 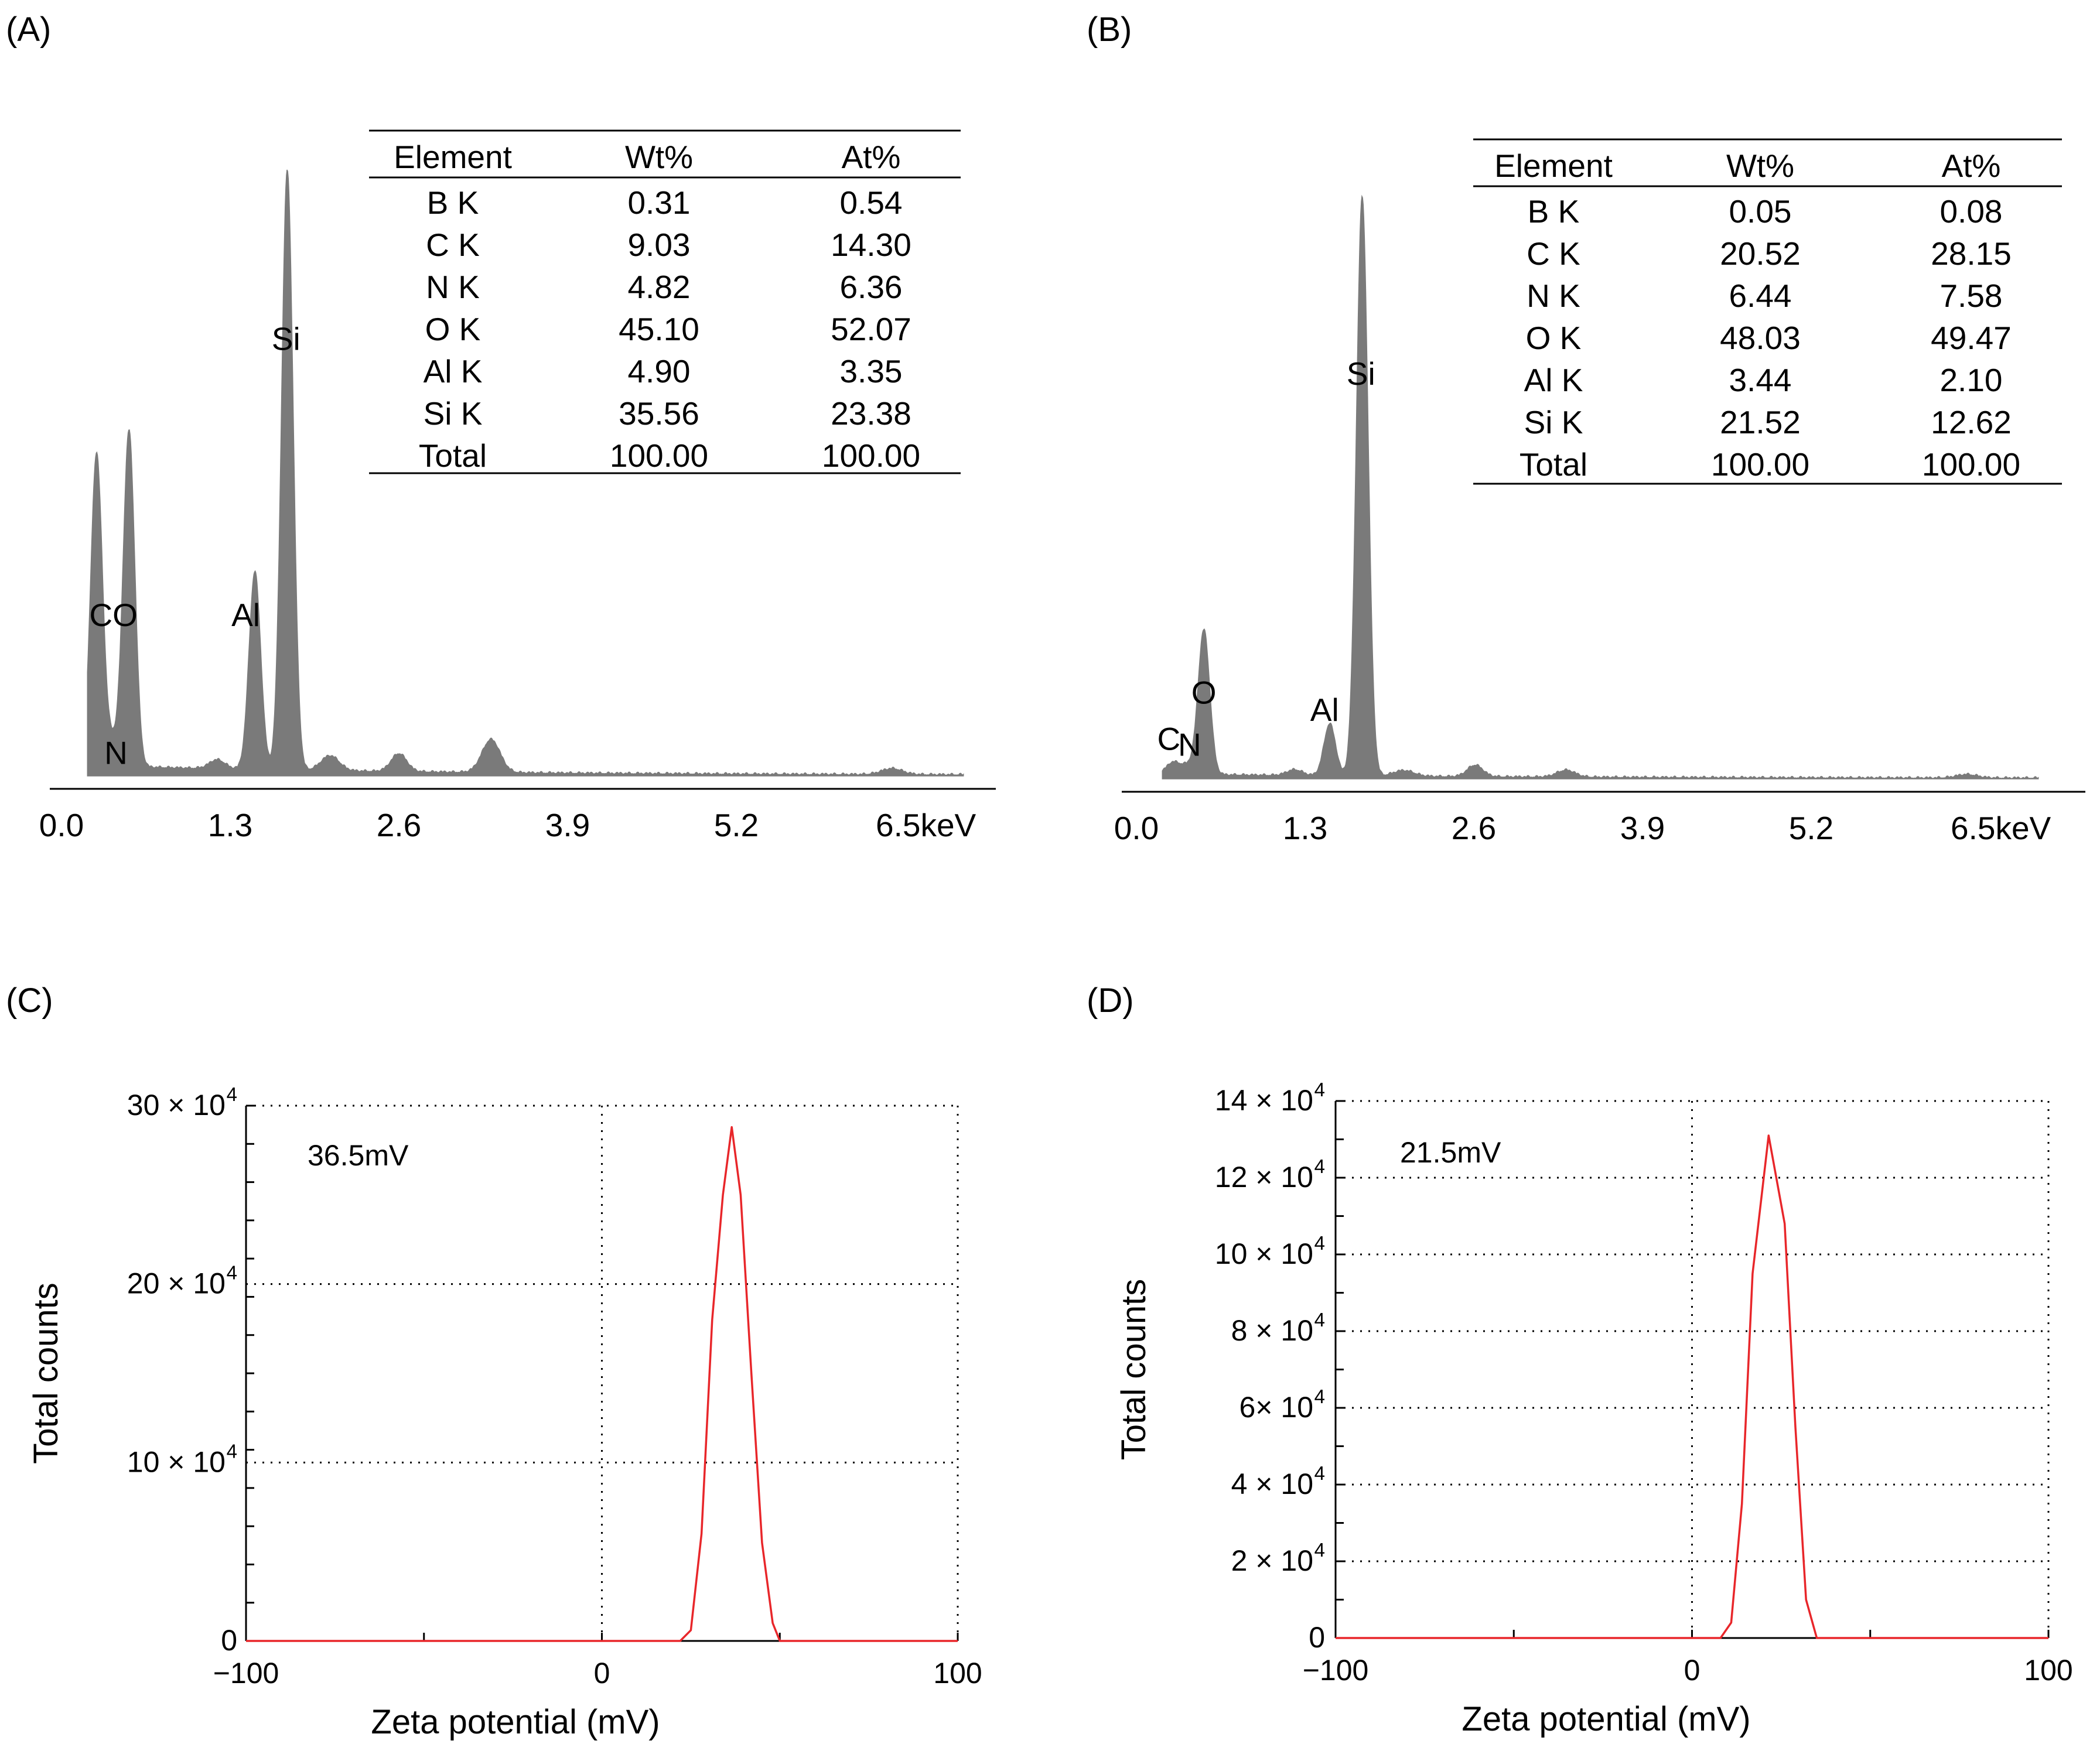 I want to click on table-cell: 45.10, so click(x=659, y=329).